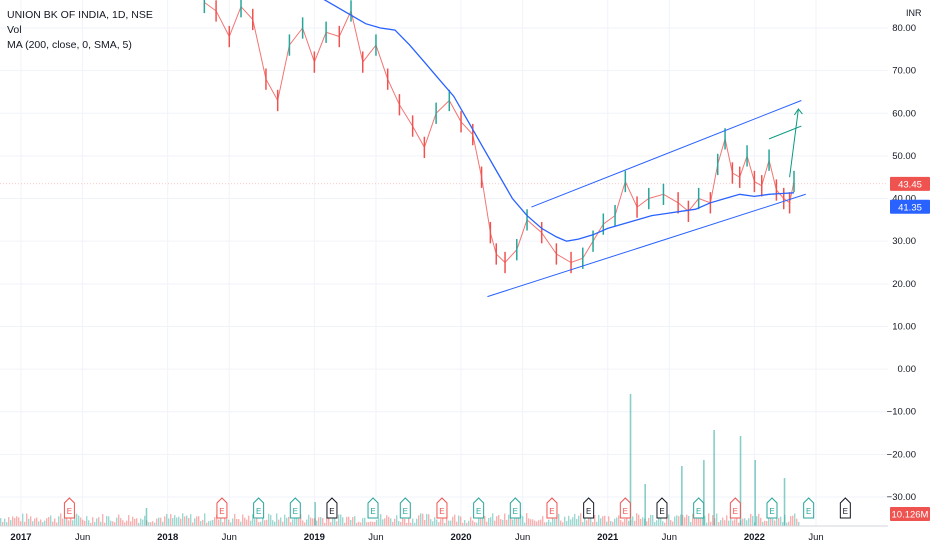 This screenshot has width=932, height=550. Describe the element at coordinates (80, 15) in the screenshot. I see `symbol-title: UNION BK OF INDIA, 1D, NSE` at that location.